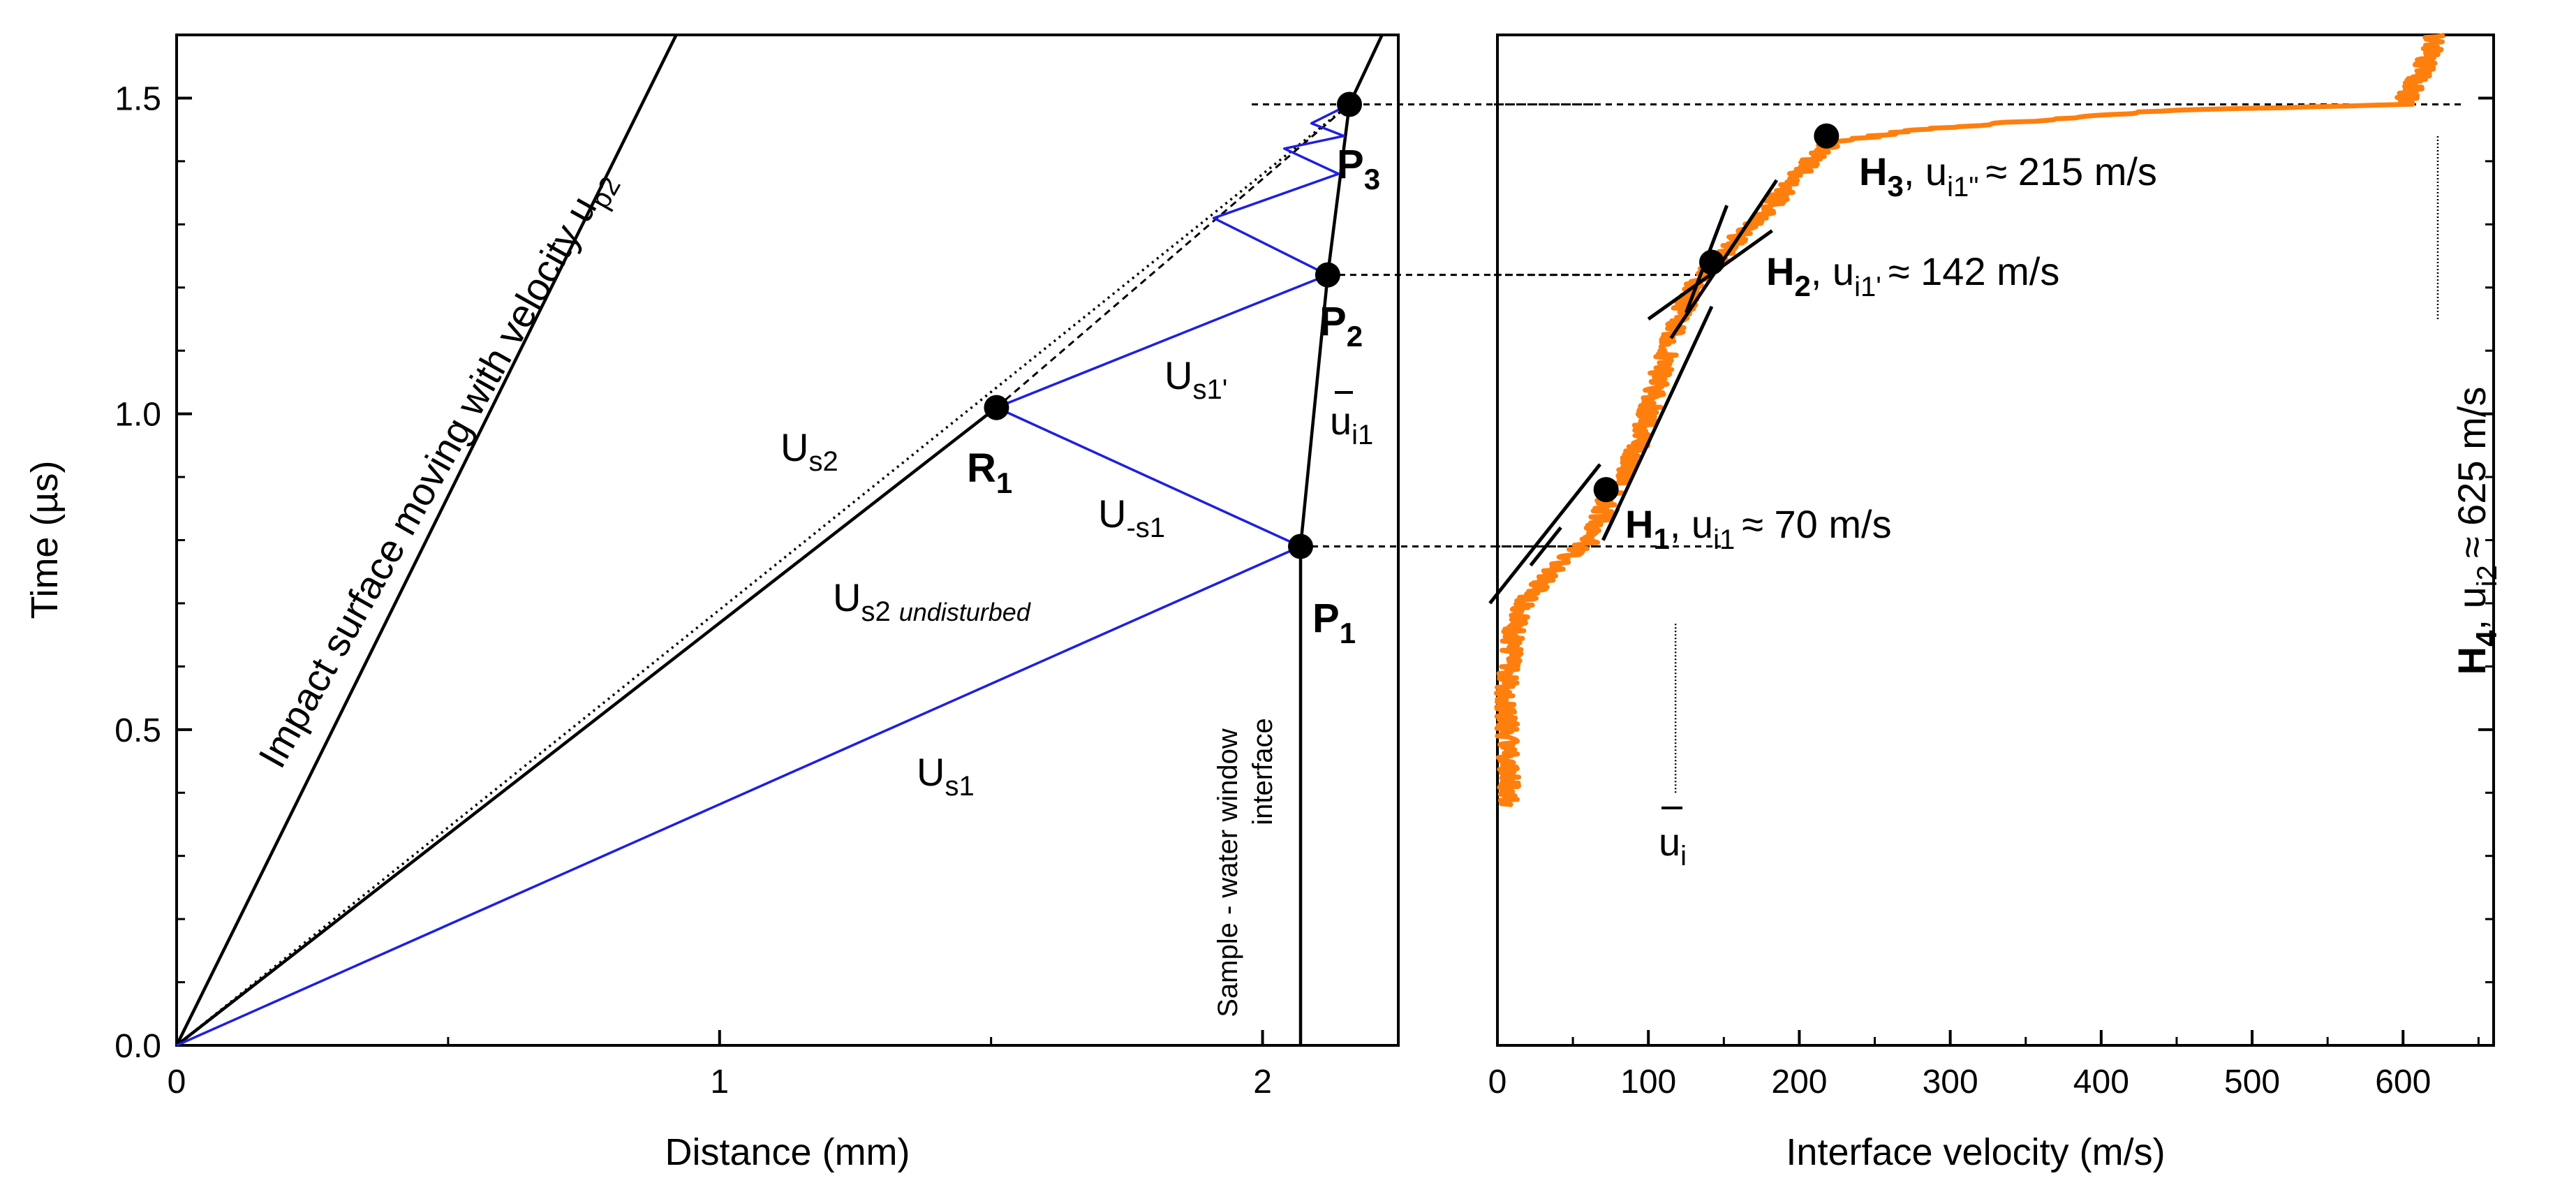  I want to click on left-plot-points, so click(1173, 325).